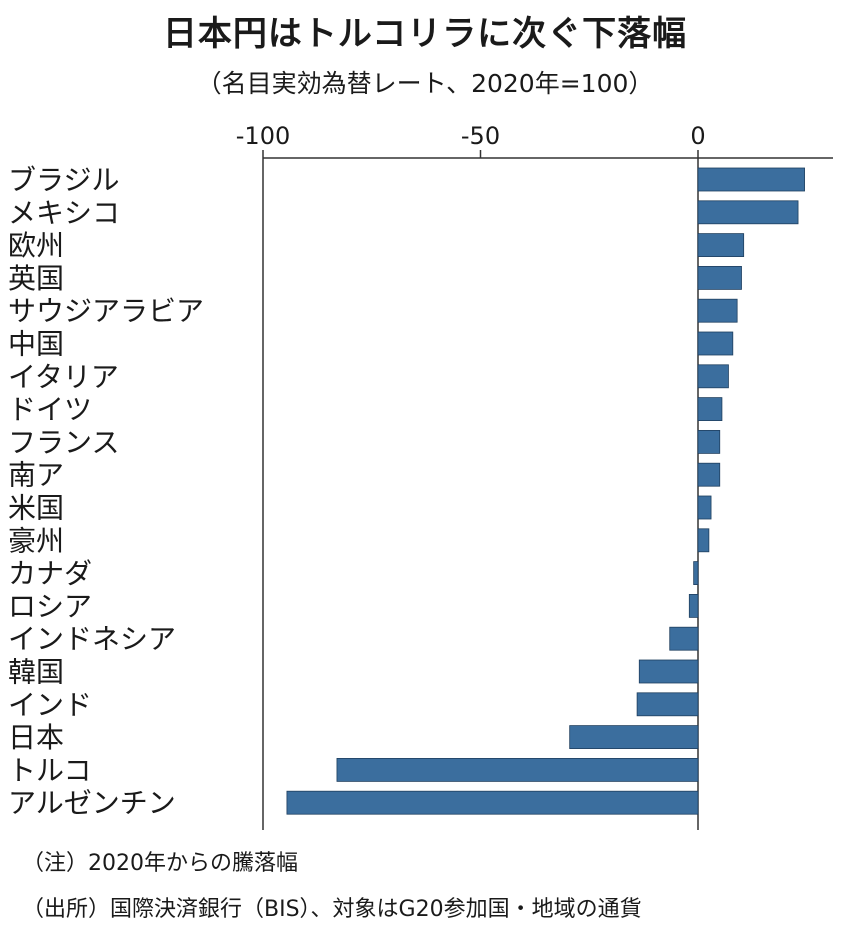  Describe the element at coordinates (36, 278) in the screenshot. I see `category-label: 英国` at that location.